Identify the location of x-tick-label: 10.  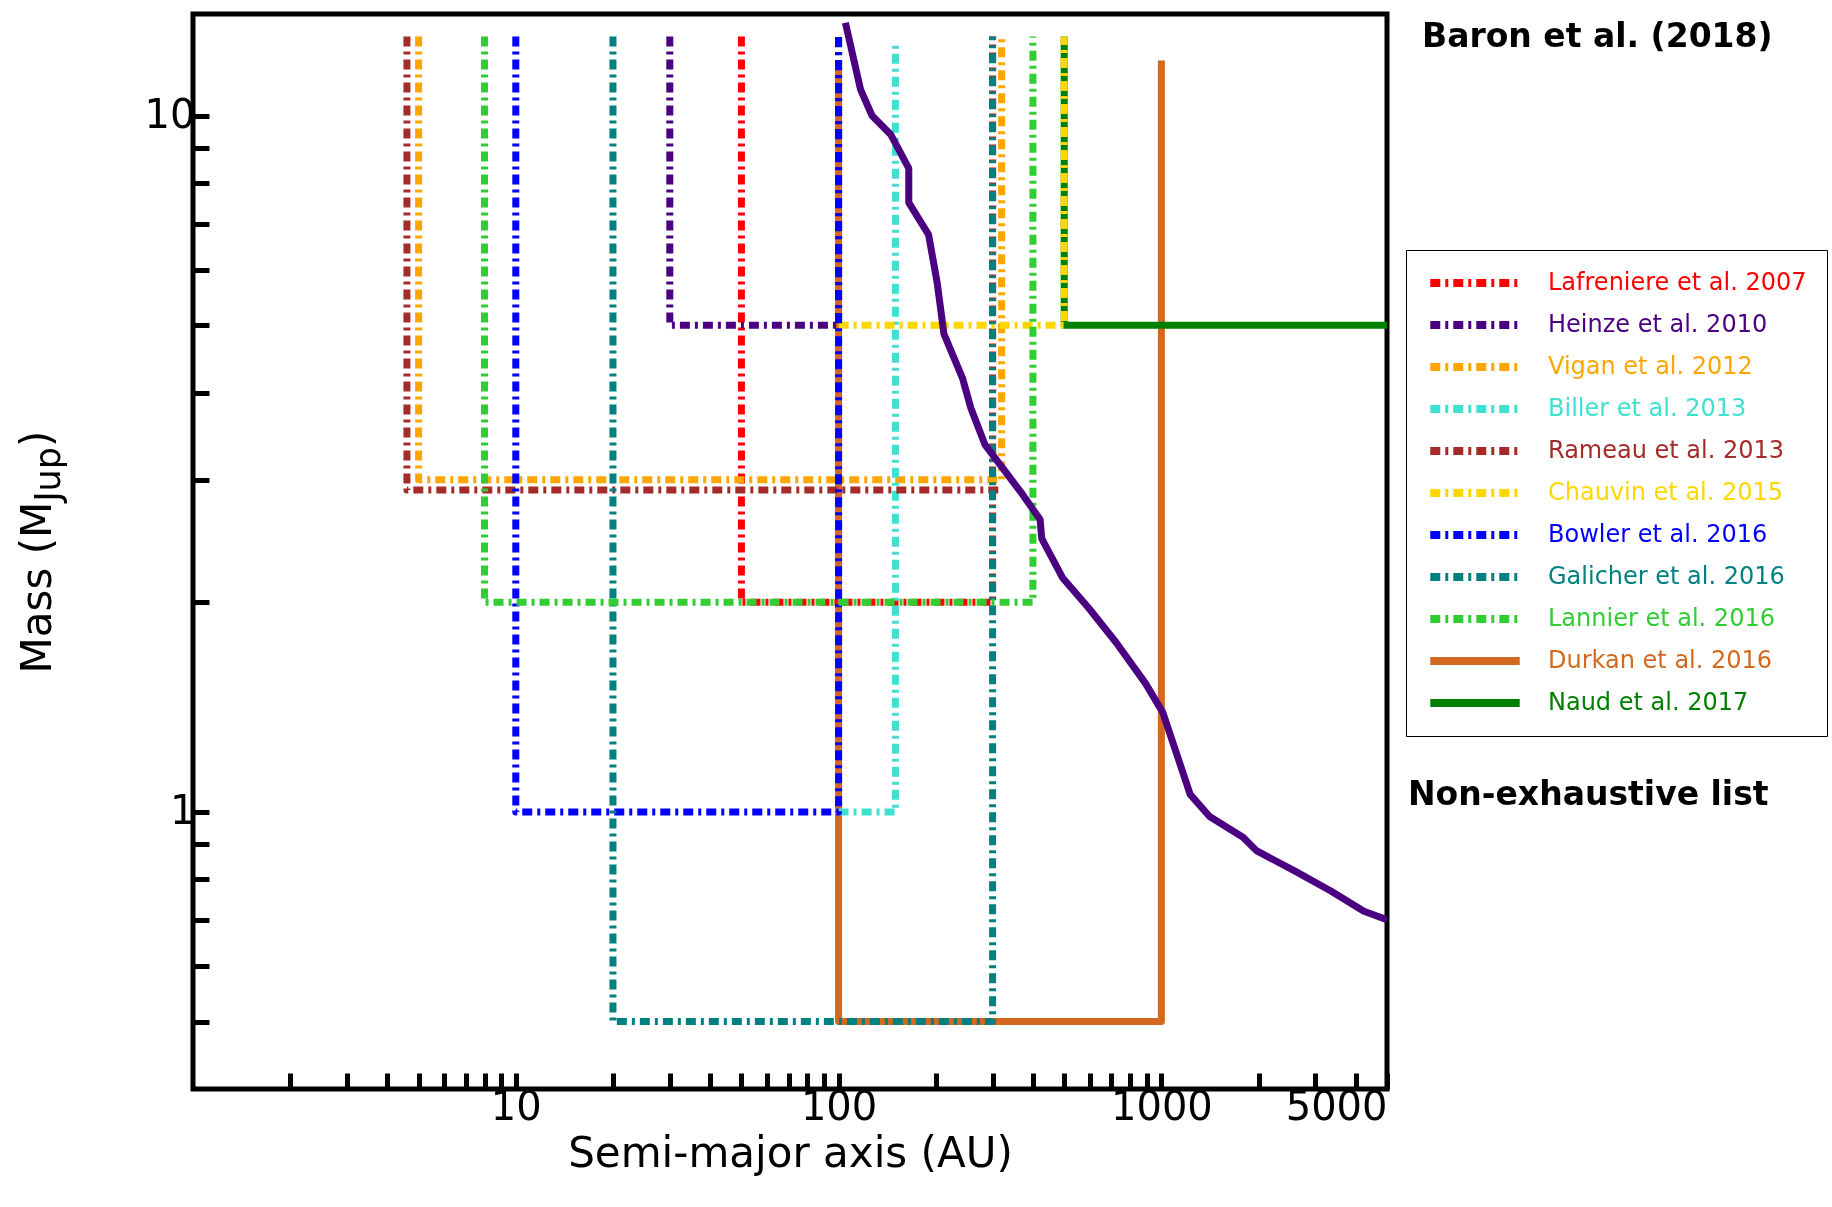
(516, 1105).